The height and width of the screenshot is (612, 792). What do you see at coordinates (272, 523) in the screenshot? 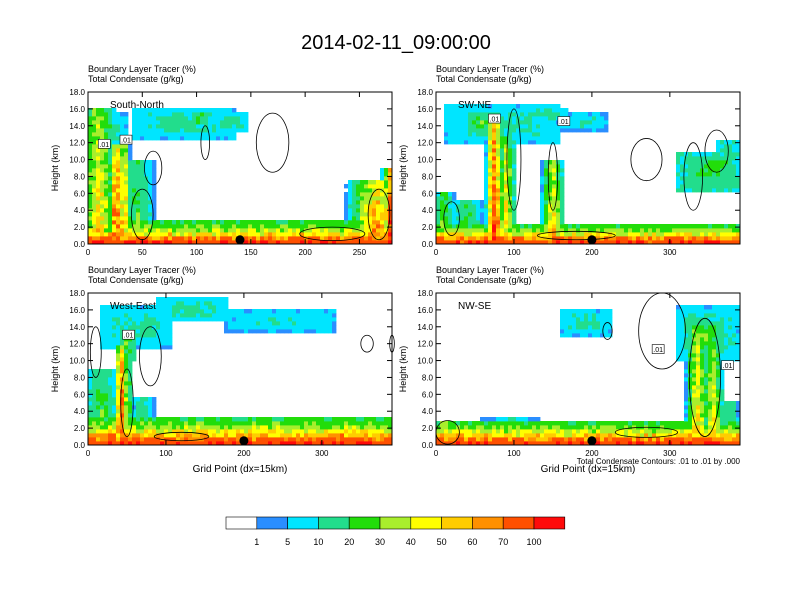
I see `colorbar-swatch` at bounding box center [272, 523].